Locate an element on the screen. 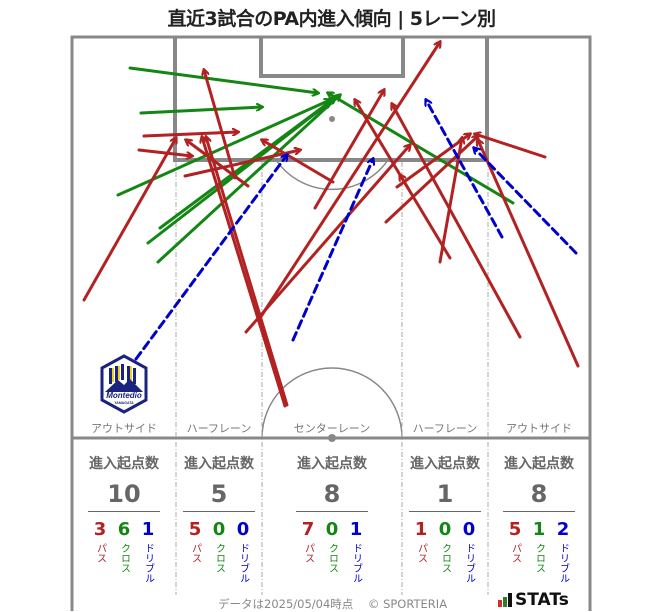  penalty-spot is located at coordinates (332, 119).